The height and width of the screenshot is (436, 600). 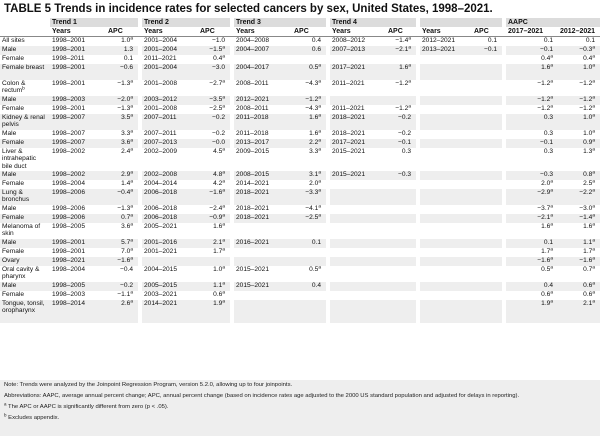 I want to click on header-trend5, so click(x=461, y=22).